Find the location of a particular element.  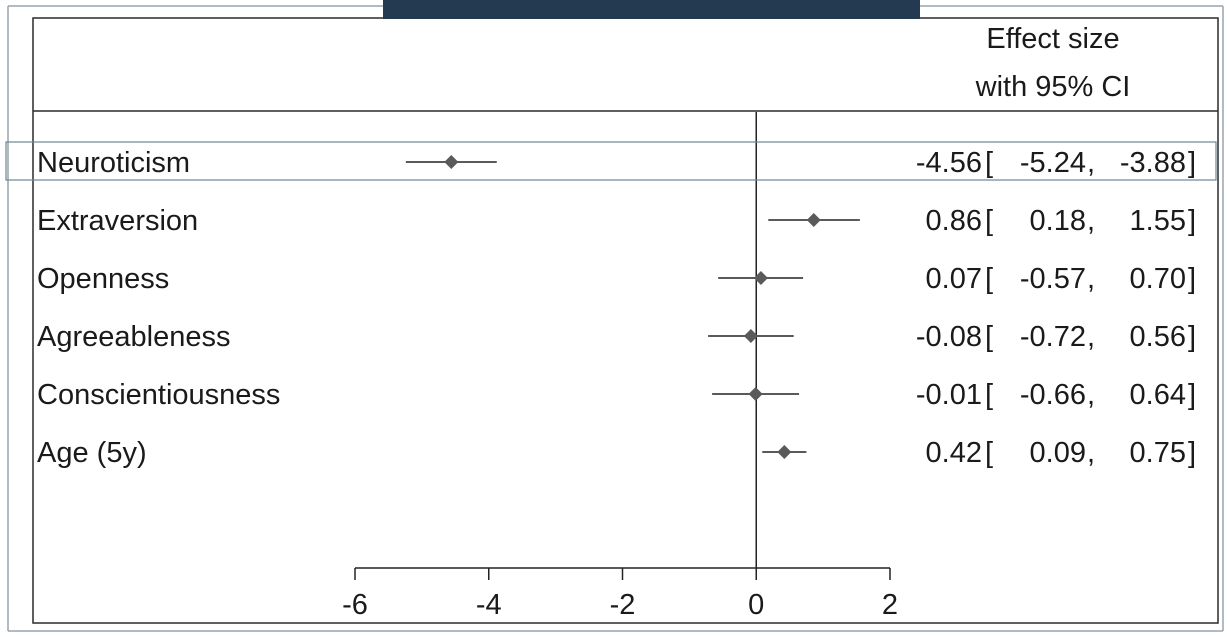

effect-size-header-line1: Effect size is located at coordinates (1052, 39).